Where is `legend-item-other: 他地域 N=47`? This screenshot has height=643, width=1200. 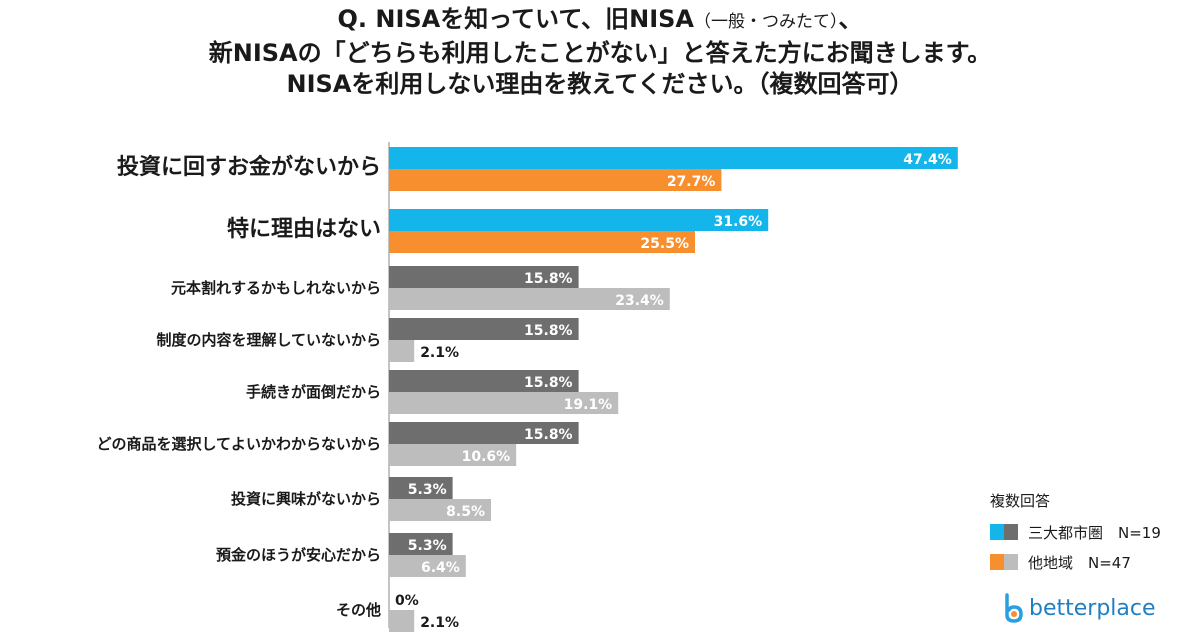 legend-item-other: 他地域 N=47 is located at coordinates (1075, 562).